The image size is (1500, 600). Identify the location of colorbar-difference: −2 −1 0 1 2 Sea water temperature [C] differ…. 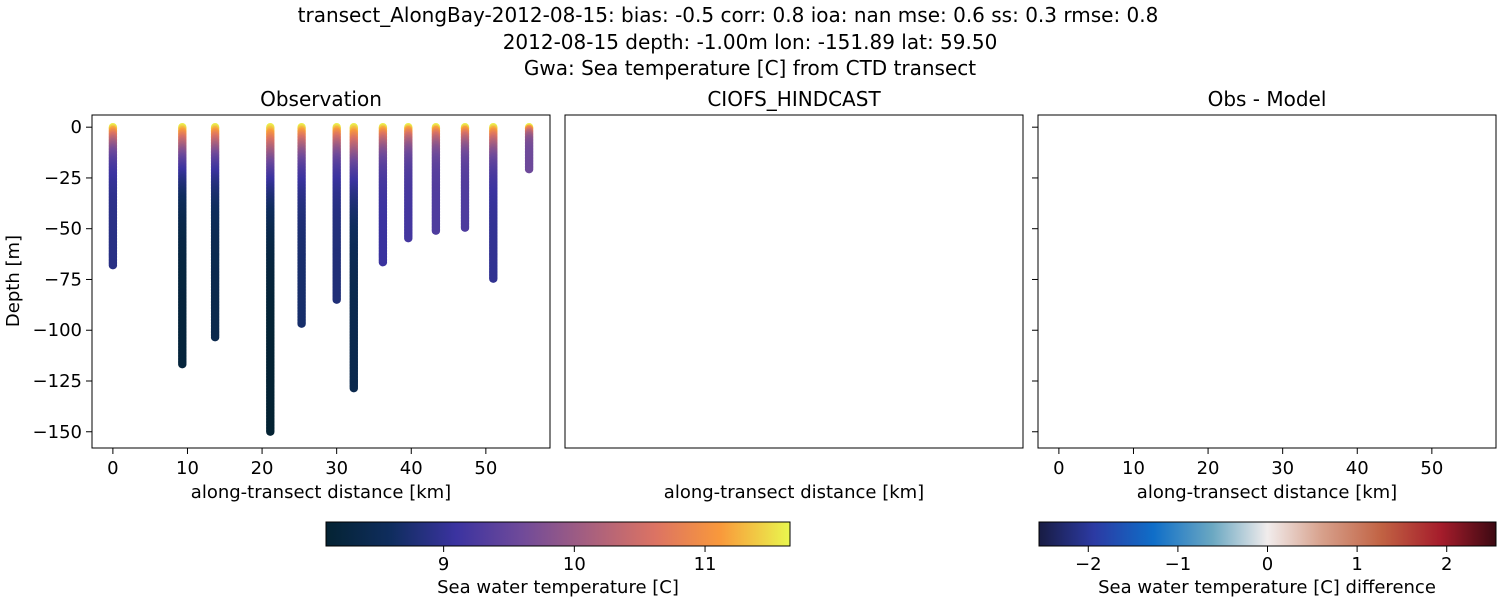
(1267, 559).